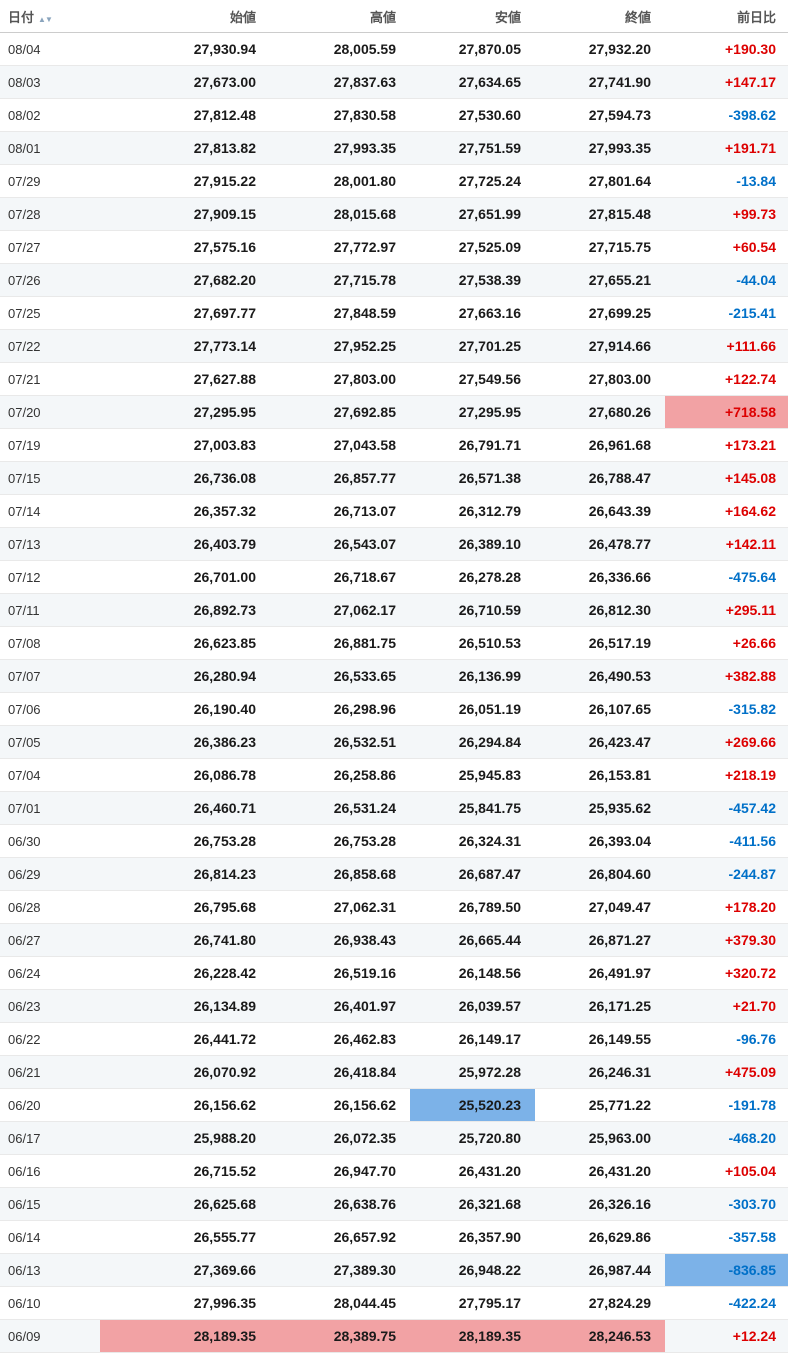 The height and width of the screenshot is (1353, 788). What do you see at coordinates (726, 577) in the screenshot?
I see `cell-change: -475.64` at bounding box center [726, 577].